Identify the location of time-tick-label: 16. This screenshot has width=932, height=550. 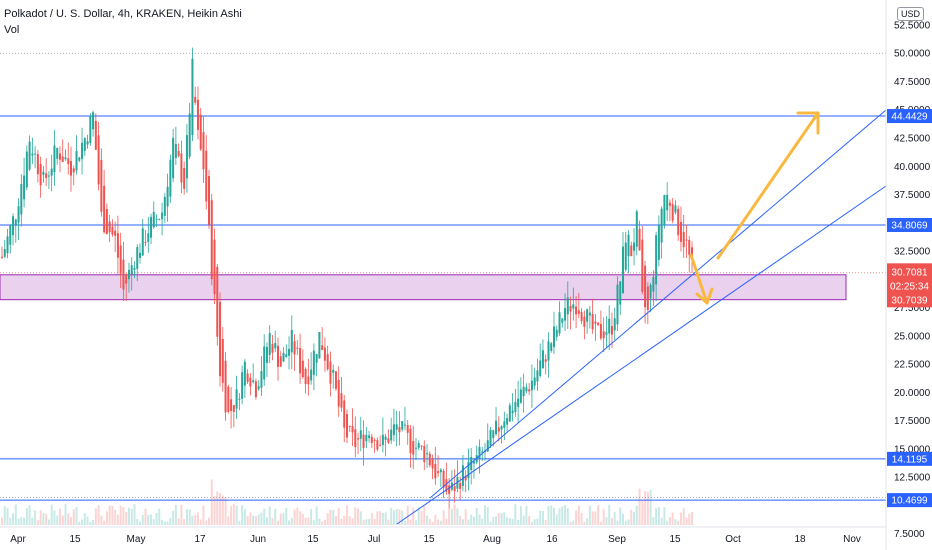
(552, 539).